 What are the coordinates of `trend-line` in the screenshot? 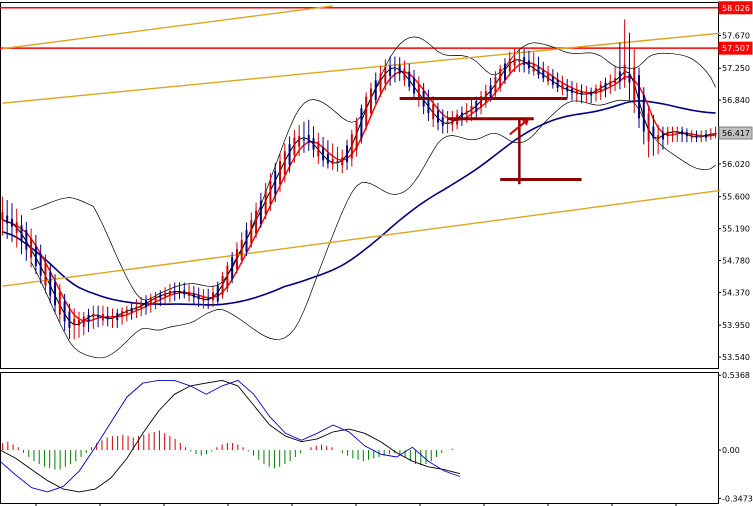 It's located at (361, 68).